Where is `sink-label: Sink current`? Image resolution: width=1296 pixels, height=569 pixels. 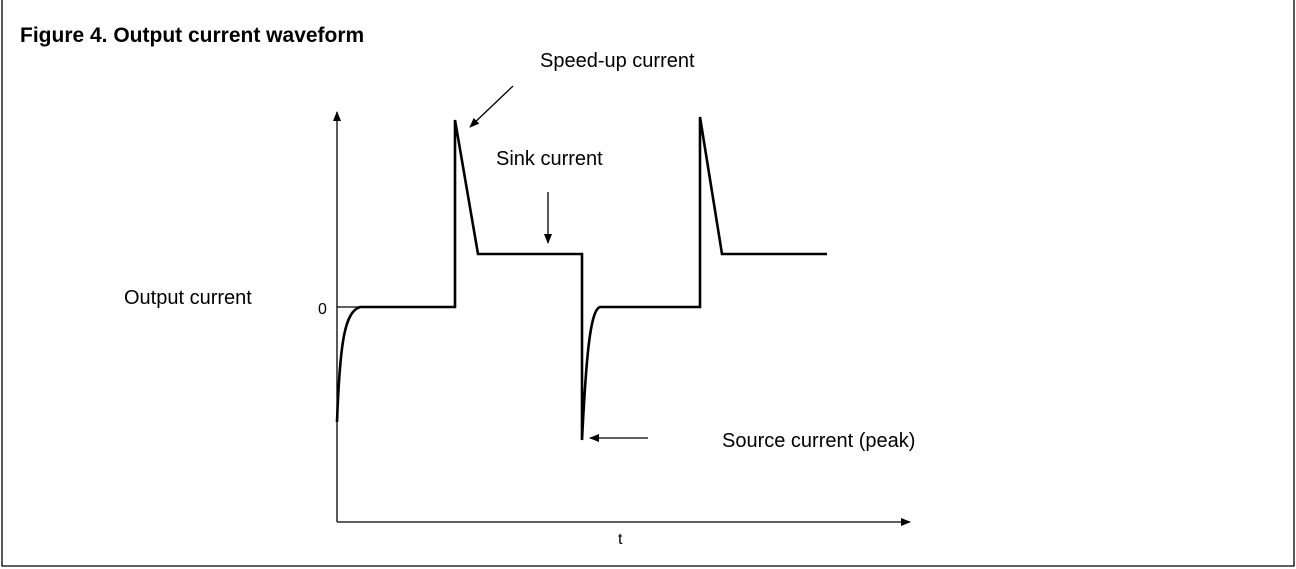
sink-label: Sink current is located at coordinates (549, 159).